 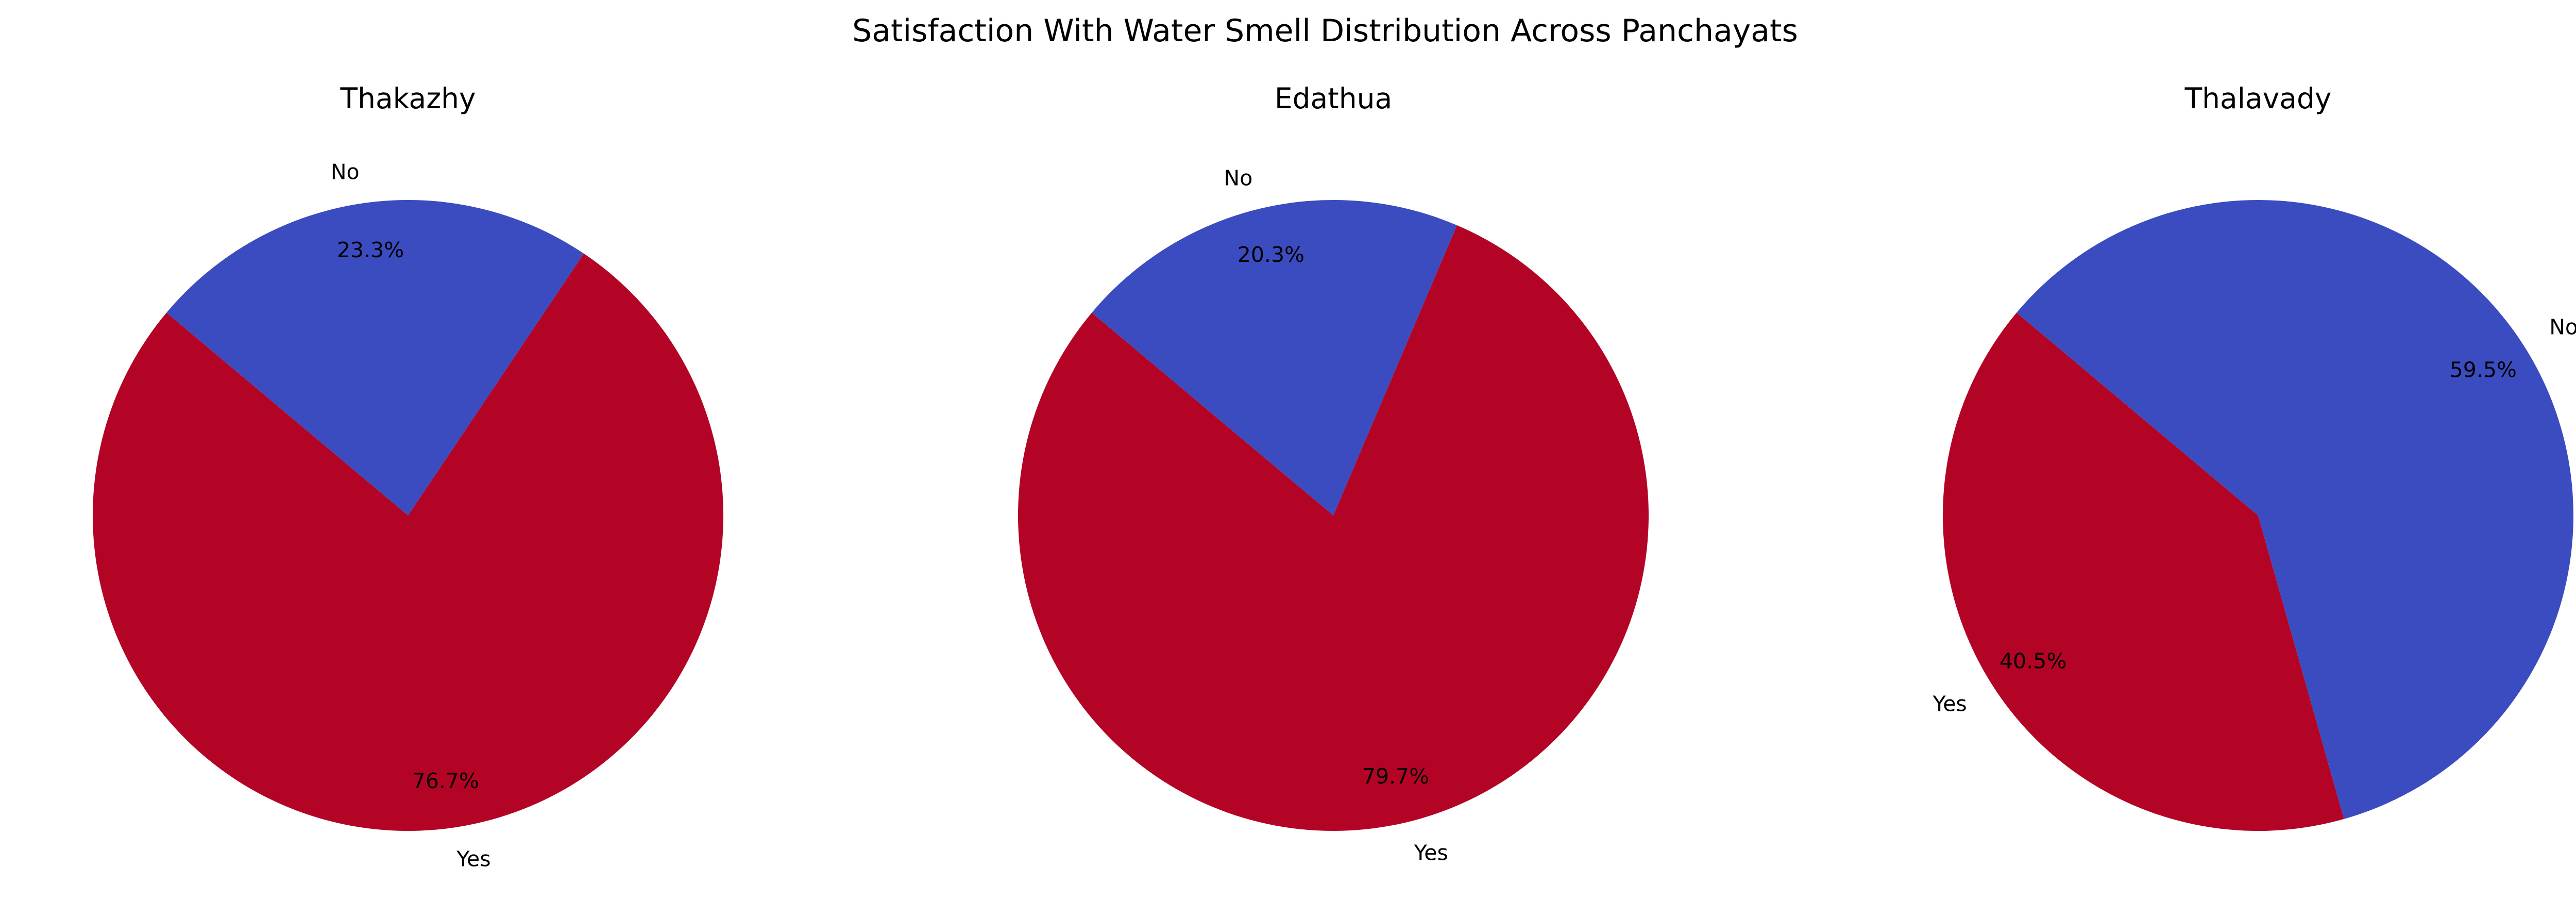 I want to click on pie-slice-thalavady-no, so click(x=2294, y=509).